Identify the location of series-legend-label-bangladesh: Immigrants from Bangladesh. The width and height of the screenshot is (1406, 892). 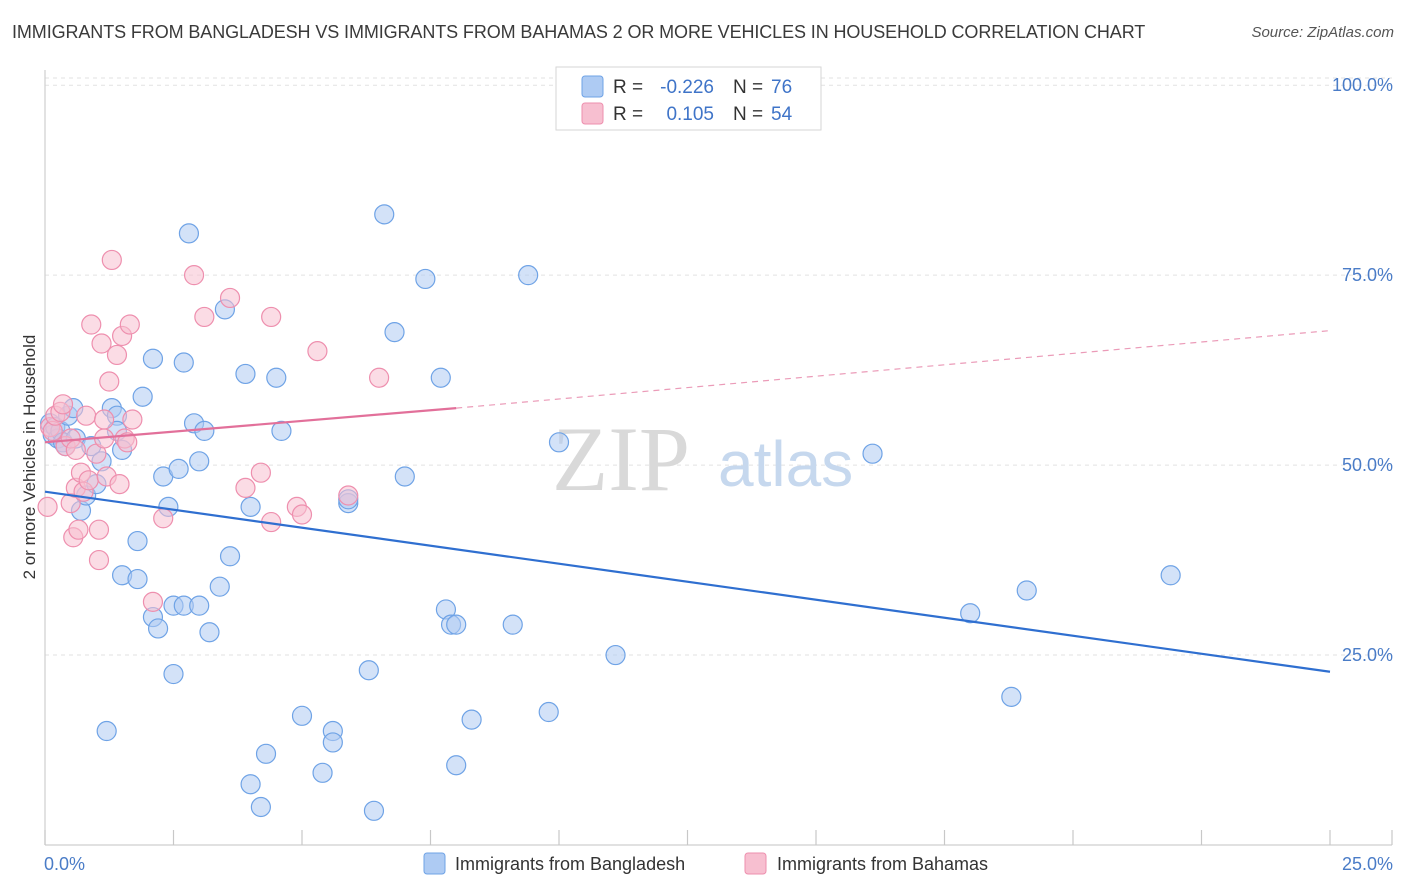
(570, 864).